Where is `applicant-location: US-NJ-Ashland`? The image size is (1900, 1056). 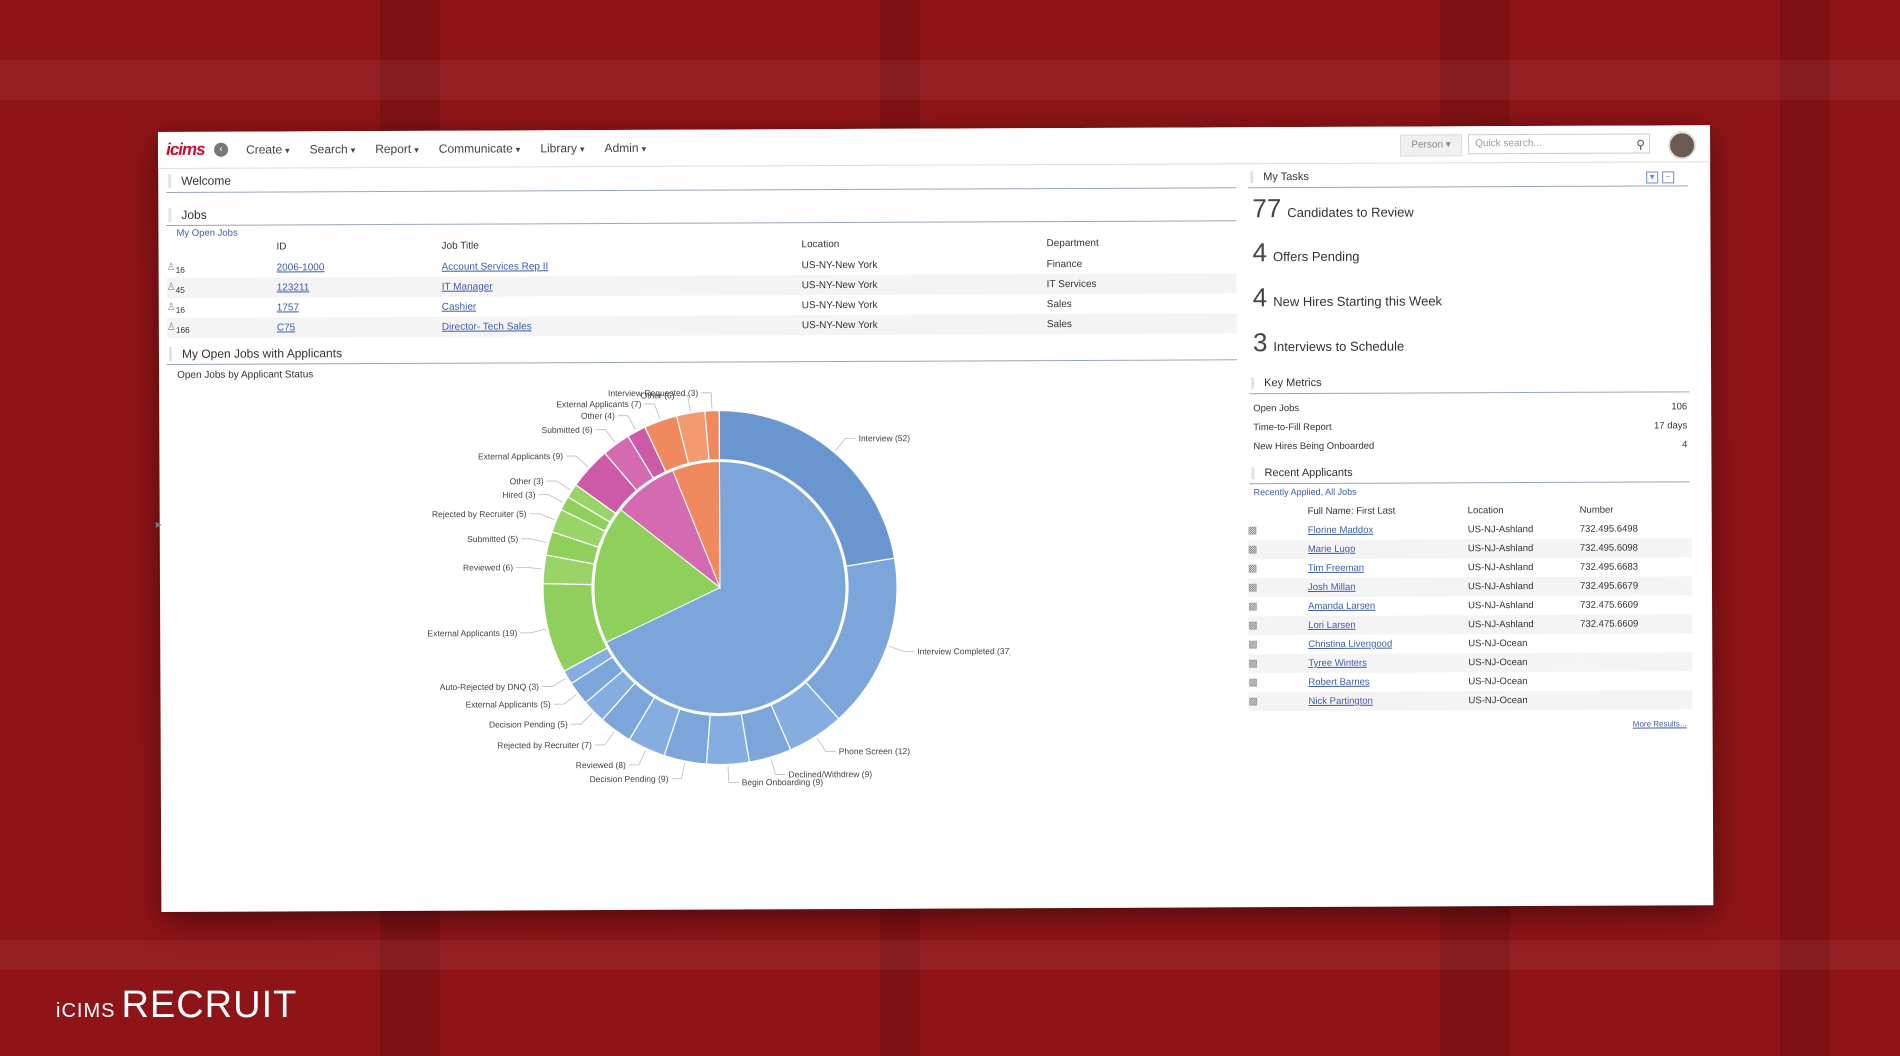 applicant-location: US-NJ-Ashland is located at coordinates (1500, 568).